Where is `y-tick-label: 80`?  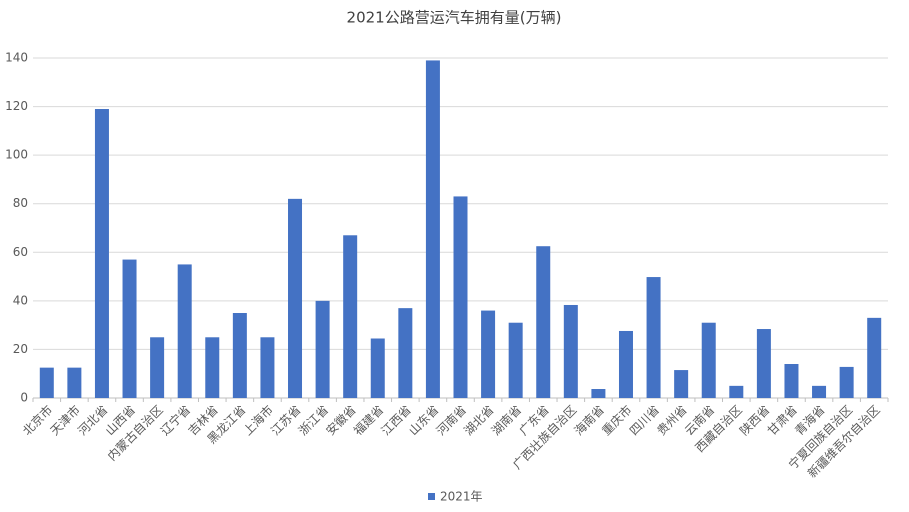
y-tick-label: 80 is located at coordinates (20, 203).